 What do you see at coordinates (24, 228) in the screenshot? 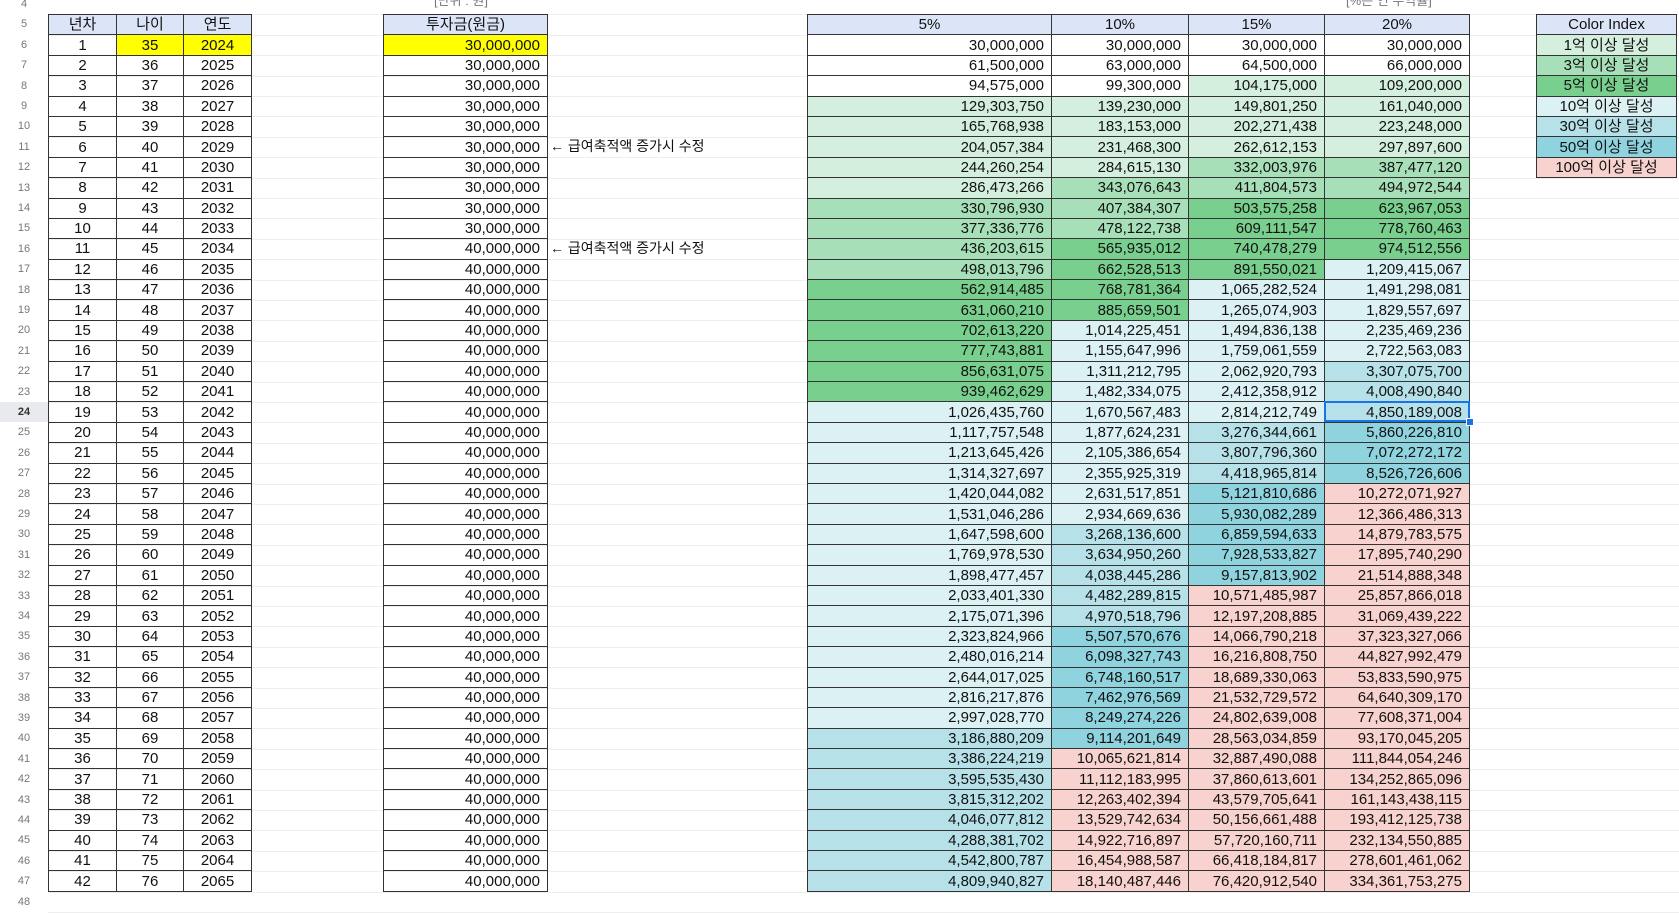
I see `row-number: 15` at bounding box center [24, 228].